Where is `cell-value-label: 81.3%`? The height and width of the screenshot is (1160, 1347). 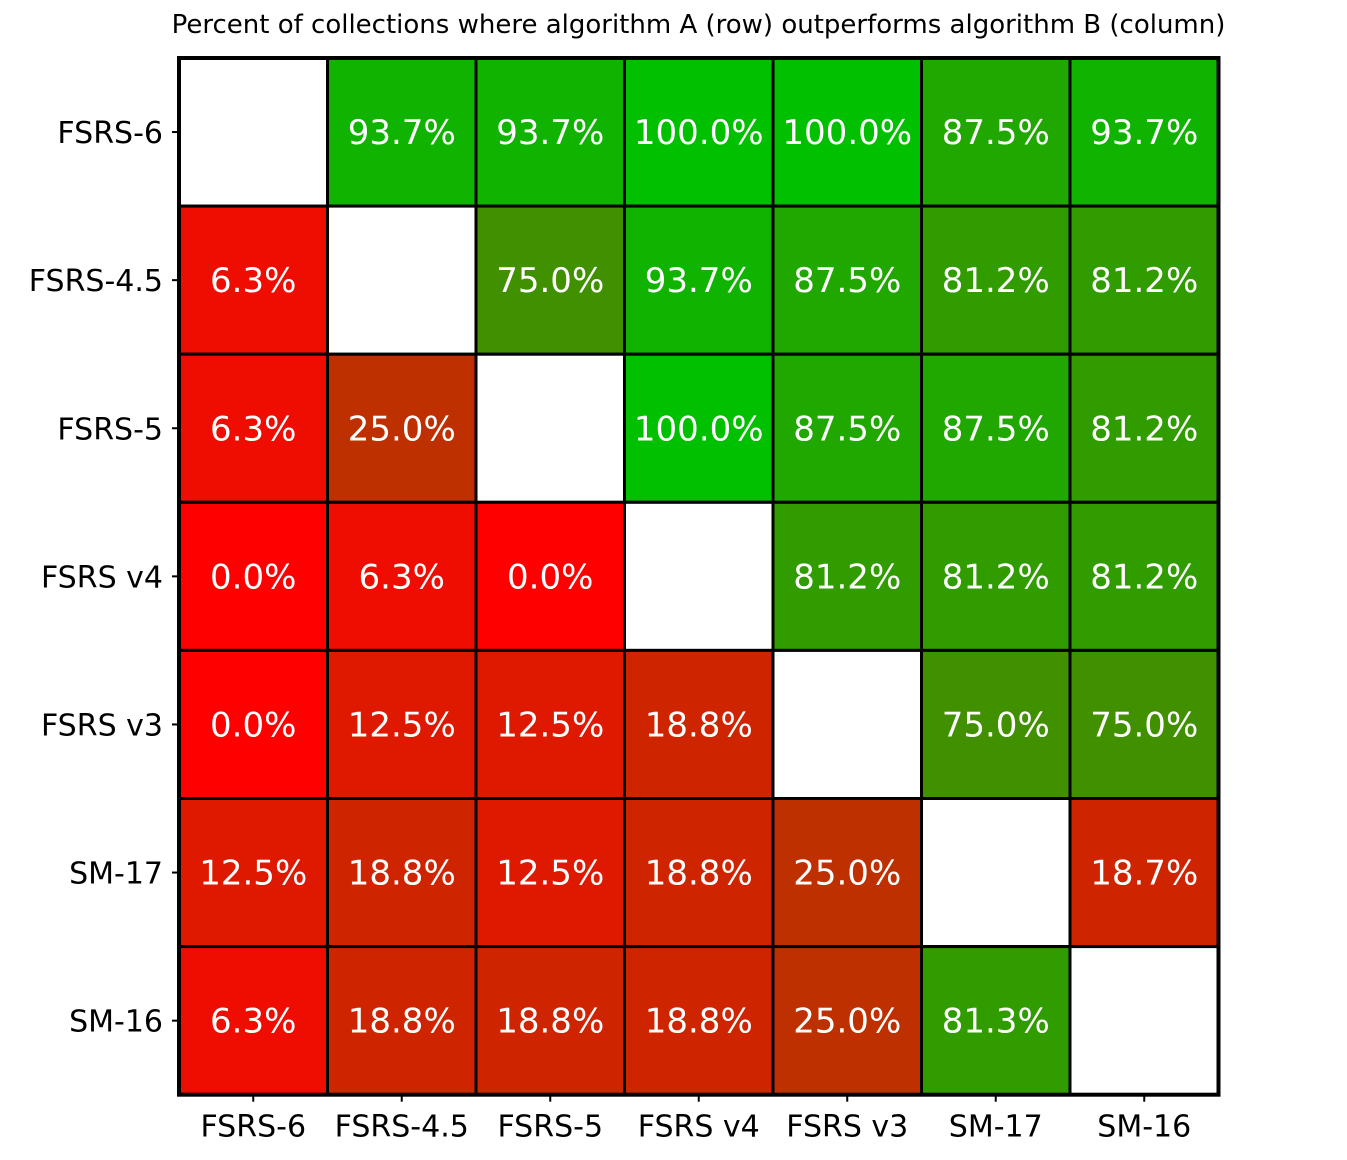 cell-value-label: 81.3% is located at coordinates (996, 1022).